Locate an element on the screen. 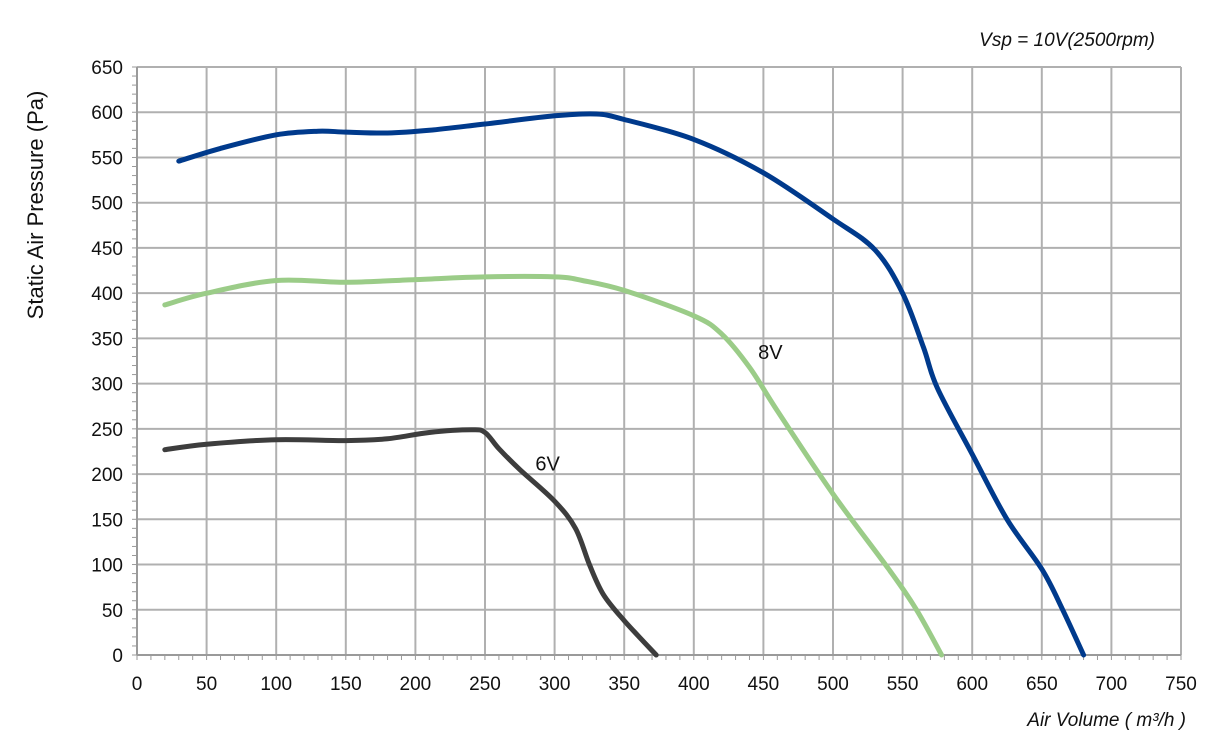 The image size is (1218, 754). x-axis-title: Air Volume ( m³/h ) is located at coordinates (1106, 720).